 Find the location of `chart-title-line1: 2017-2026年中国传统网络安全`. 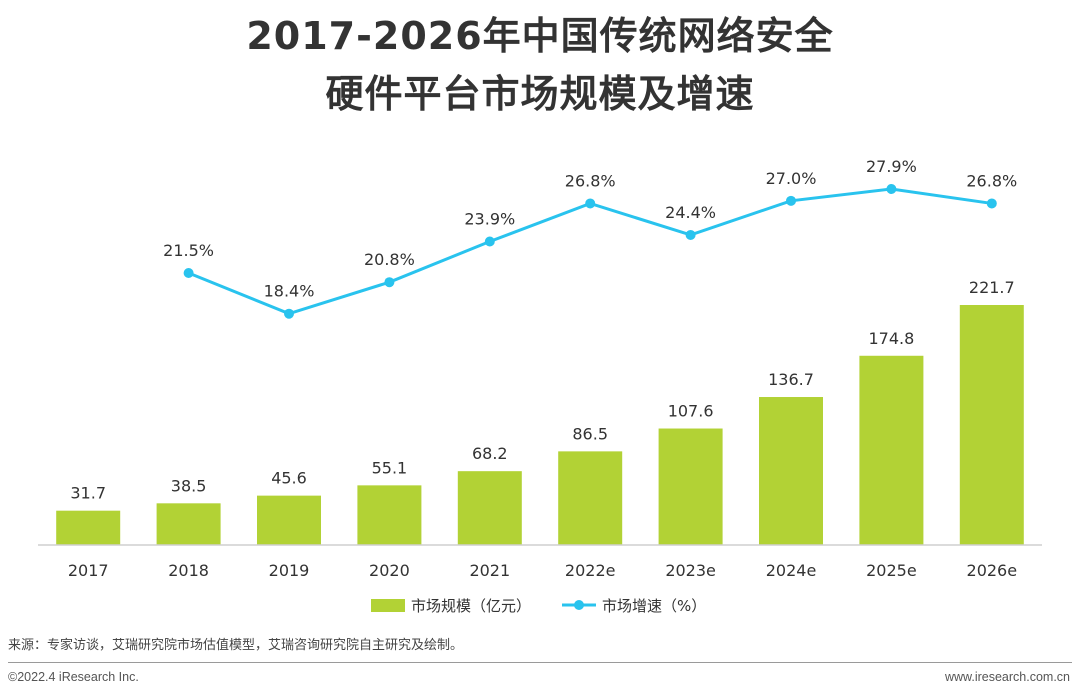

chart-title-line1: 2017-2026年中国传统网络安全 is located at coordinates (540, 36).